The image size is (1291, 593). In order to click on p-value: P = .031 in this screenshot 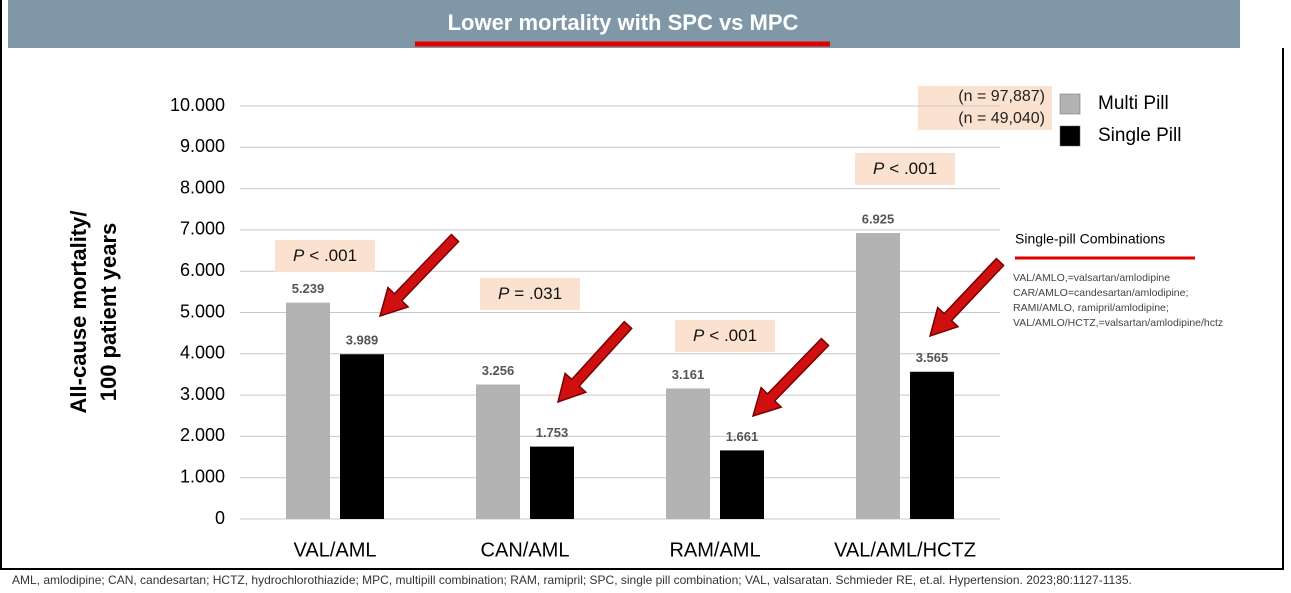, I will do `click(530, 293)`.